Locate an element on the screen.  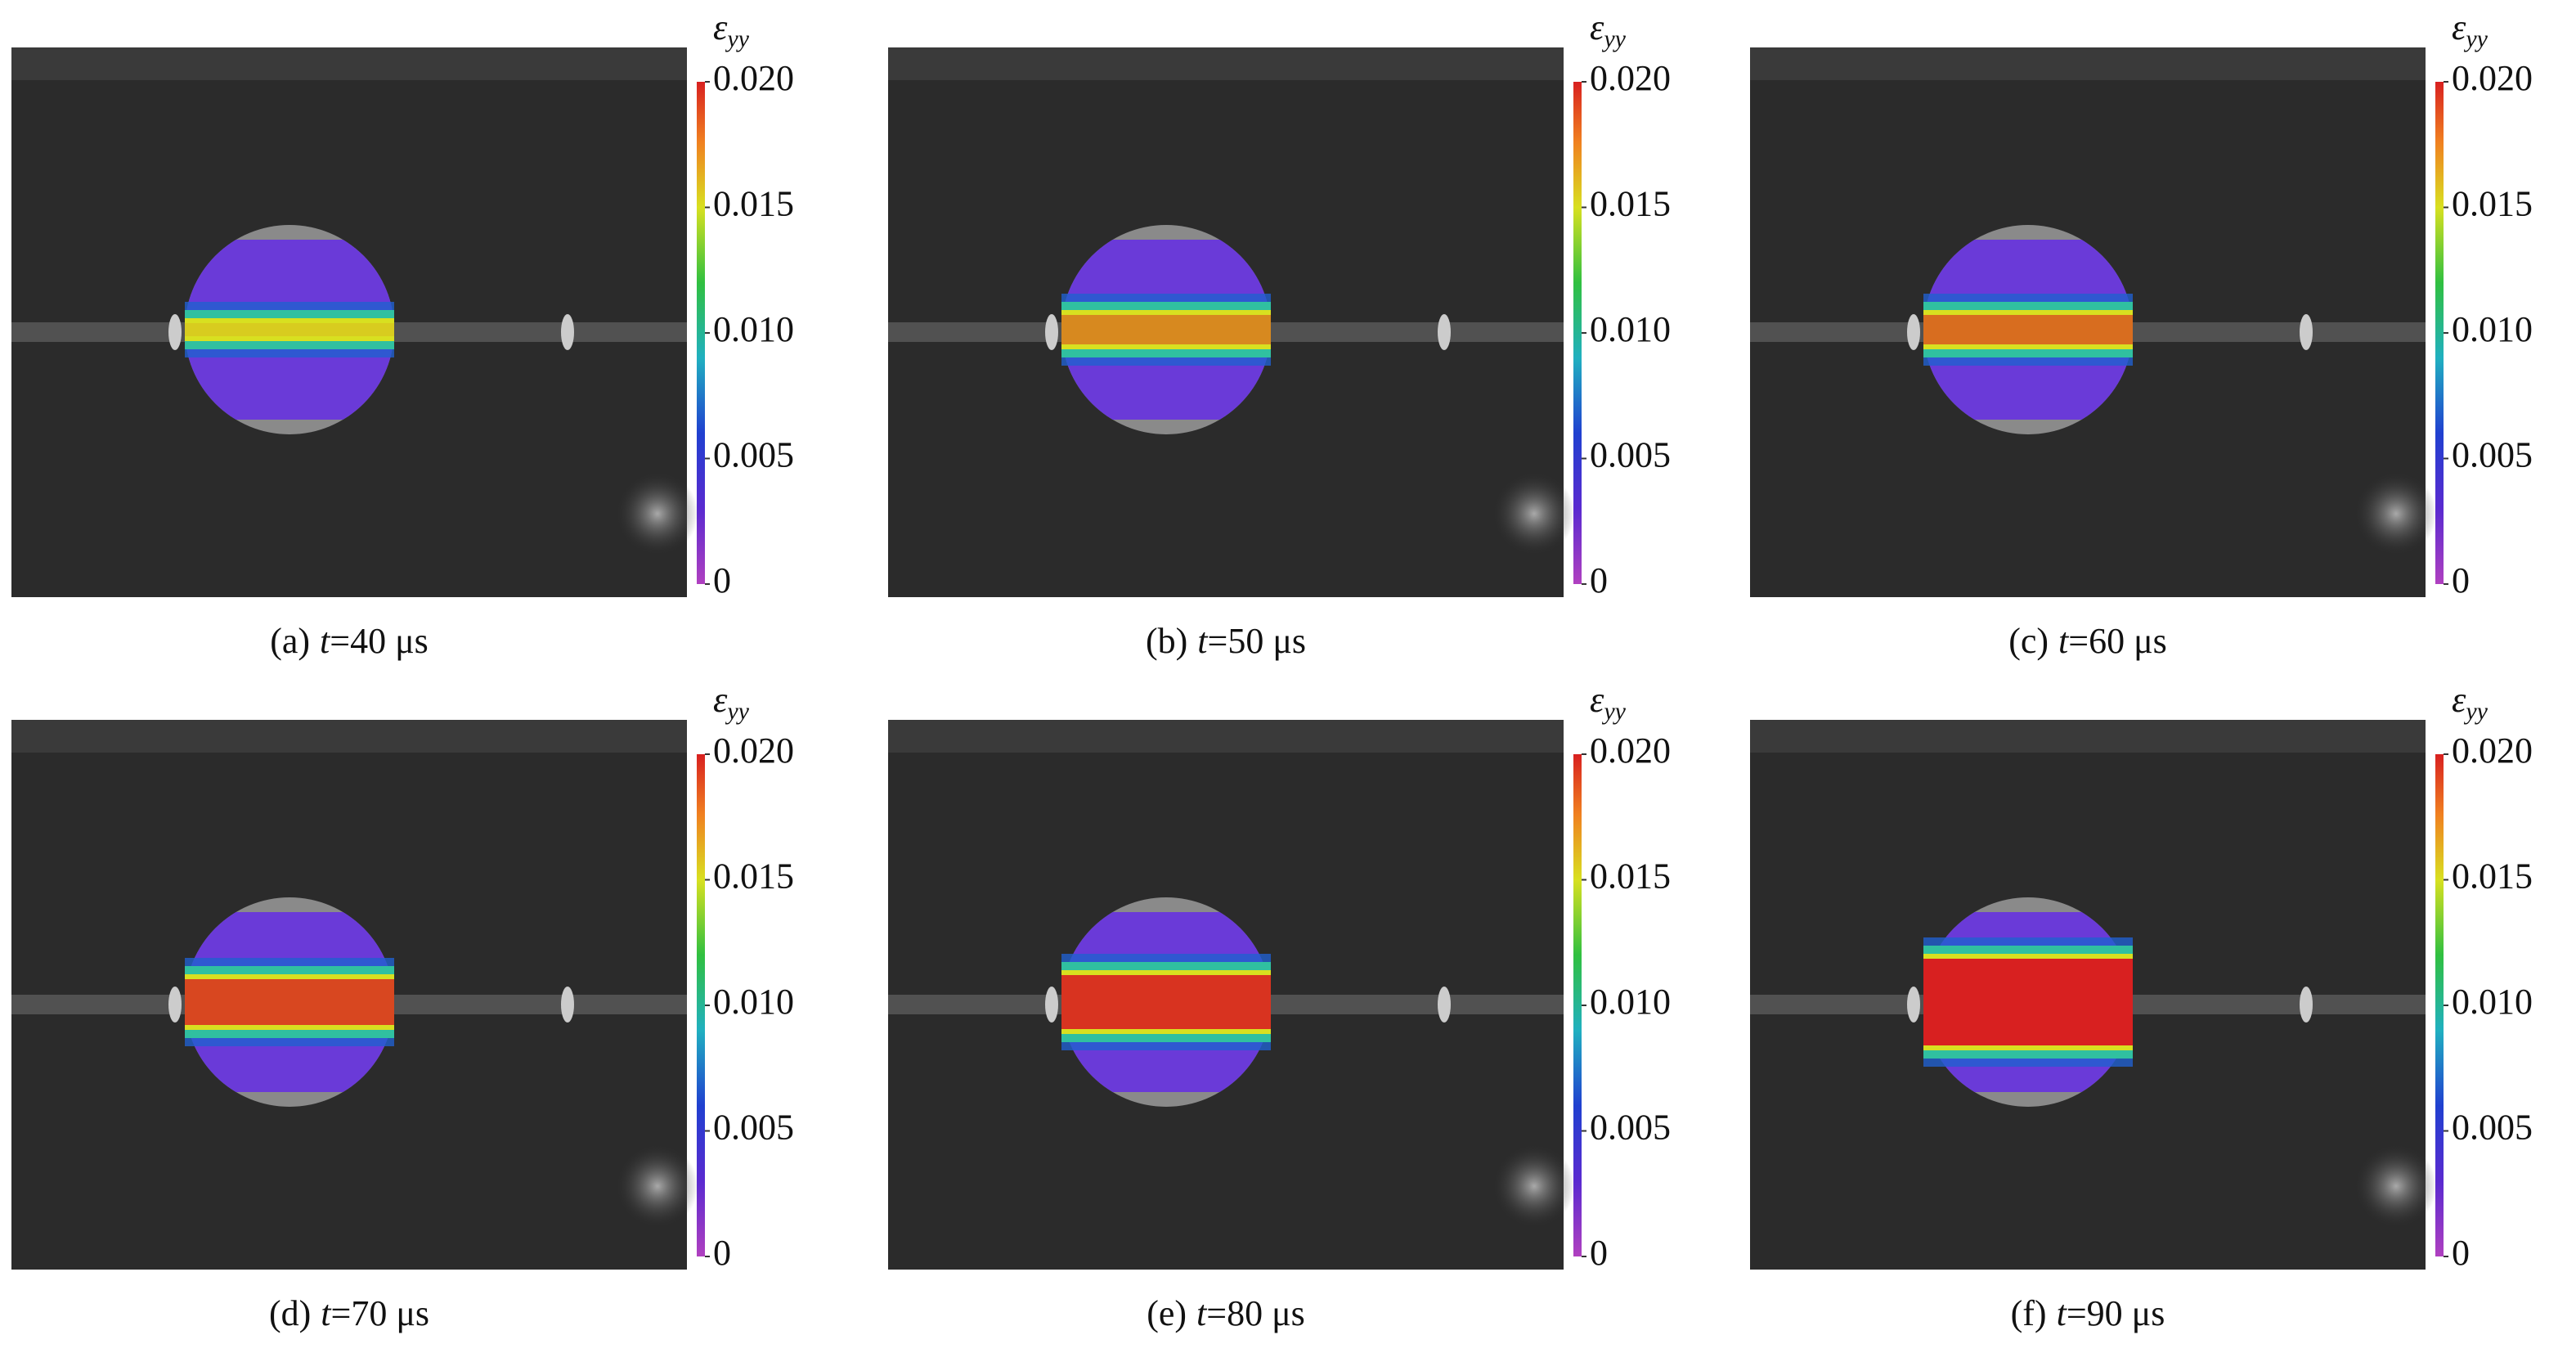
caption-label: (e) is located at coordinates (1167, 1313).